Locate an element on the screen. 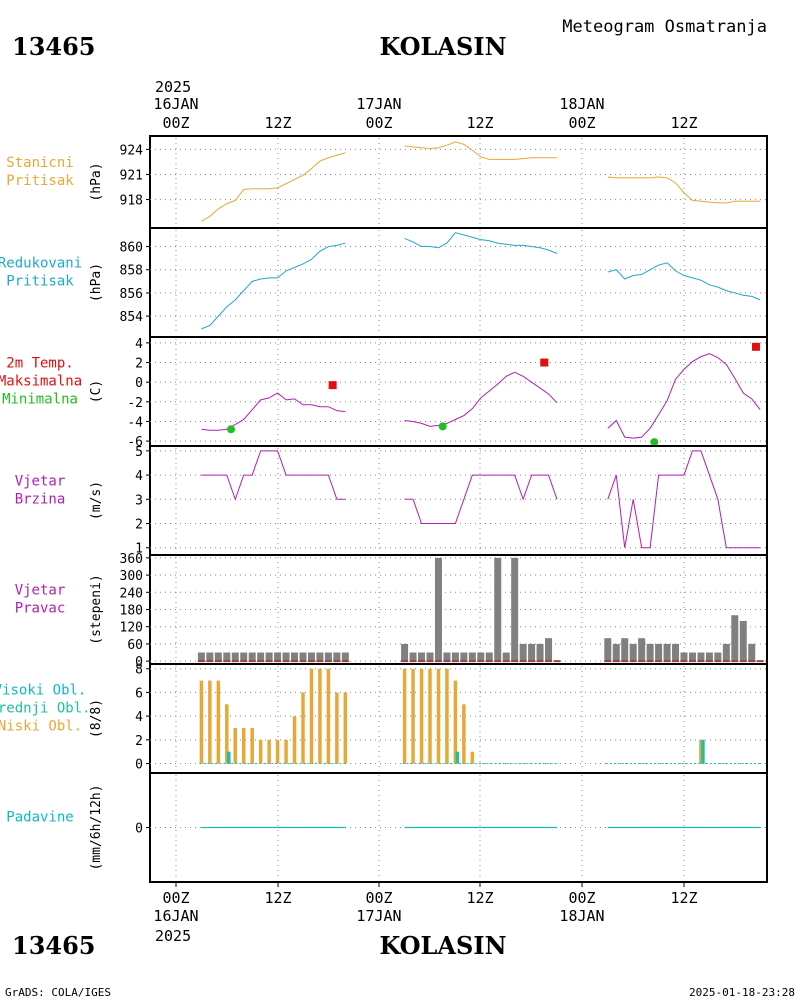  y-tick-label: -4 is located at coordinates (135, 422).